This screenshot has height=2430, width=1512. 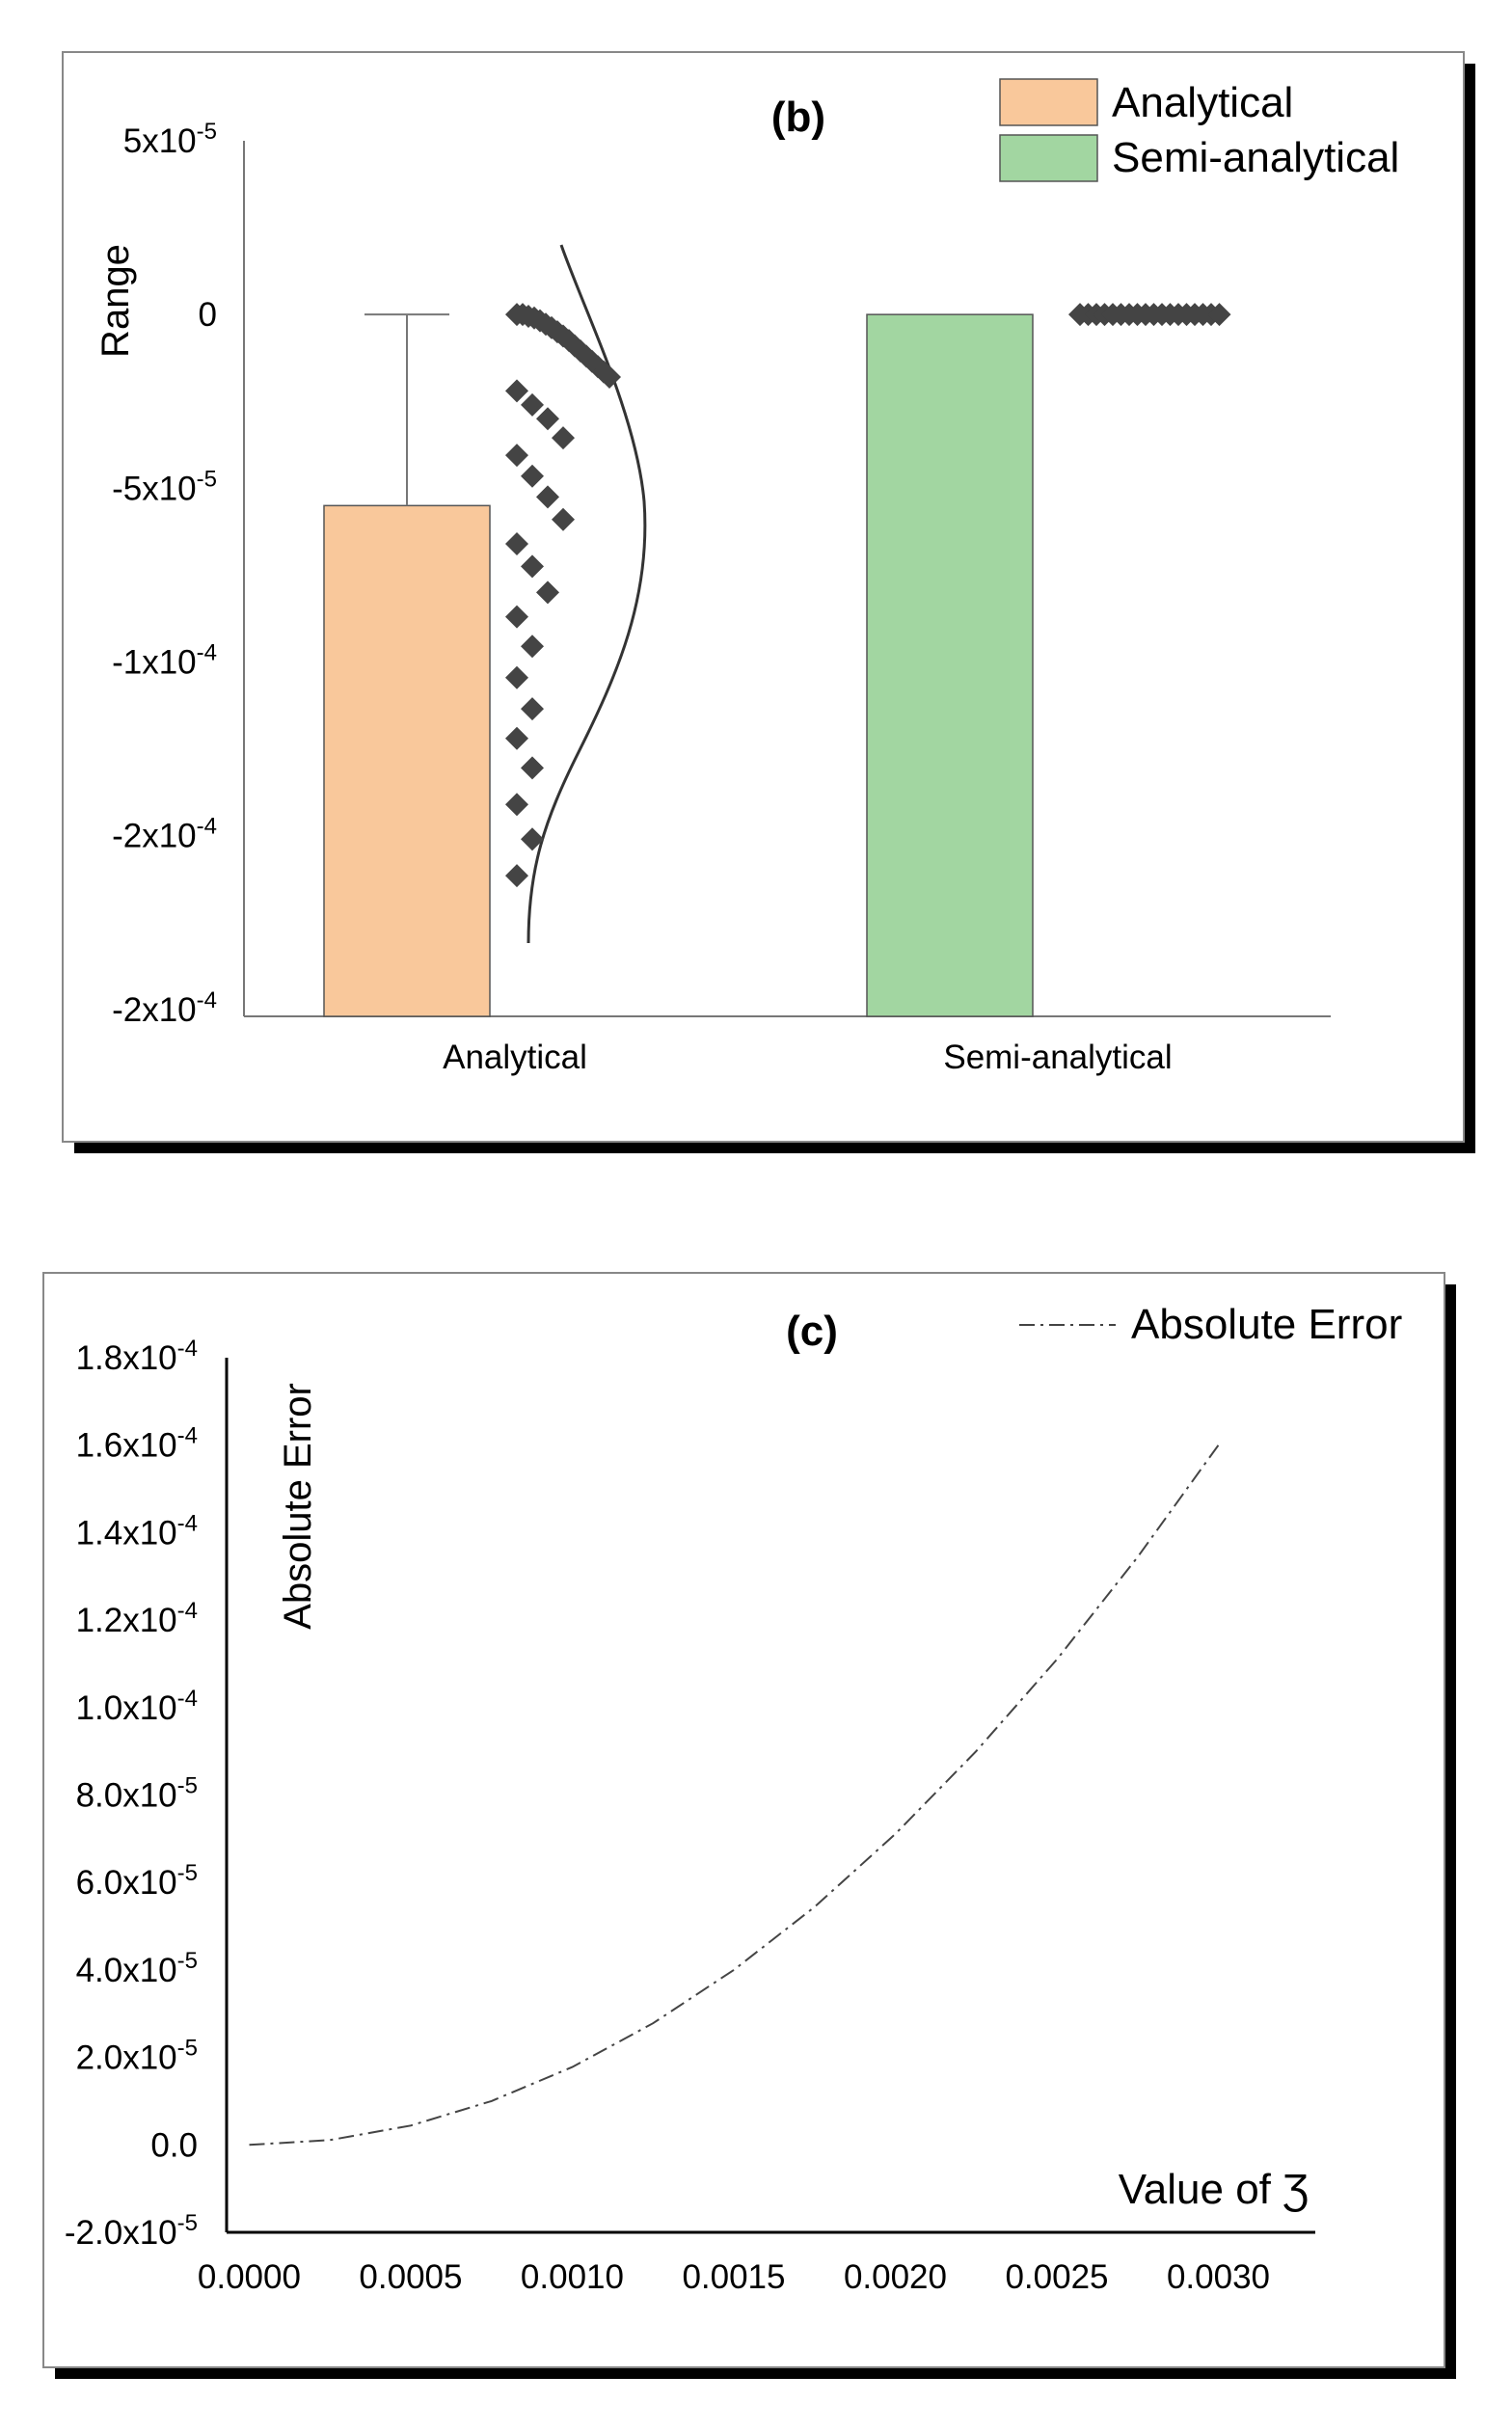 I want to click on panel-b-y-tick-5: -2x10⁻⁴, so click(x=164, y=1008).